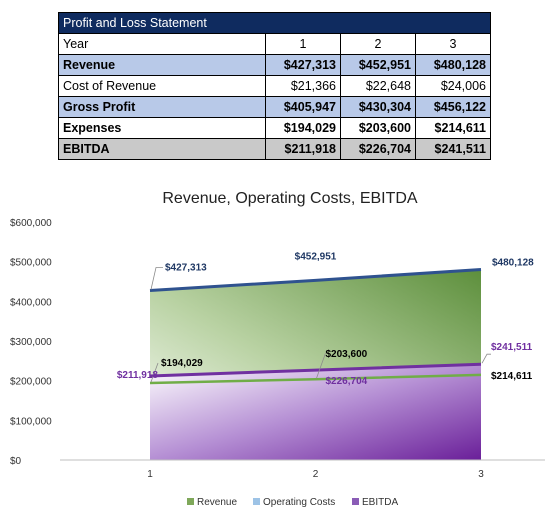  I want to click on cell-value: $214,611, so click(453, 128).